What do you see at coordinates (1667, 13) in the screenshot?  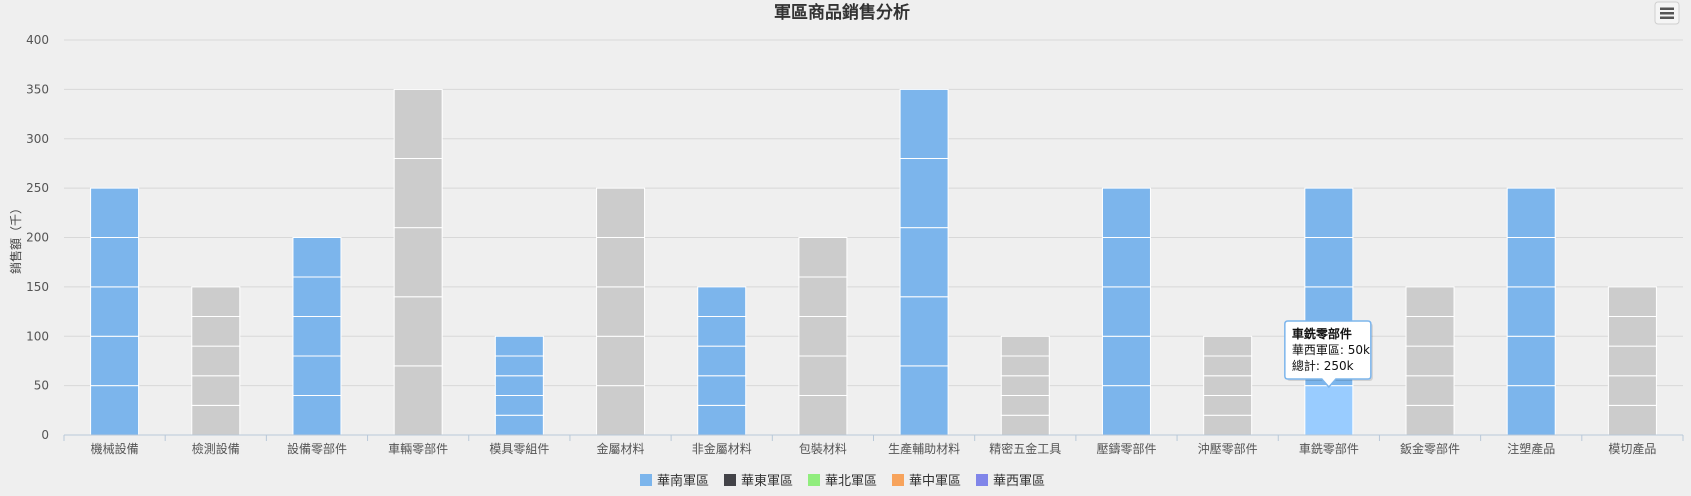 I see `chart-menu-button` at bounding box center [1667, 13].